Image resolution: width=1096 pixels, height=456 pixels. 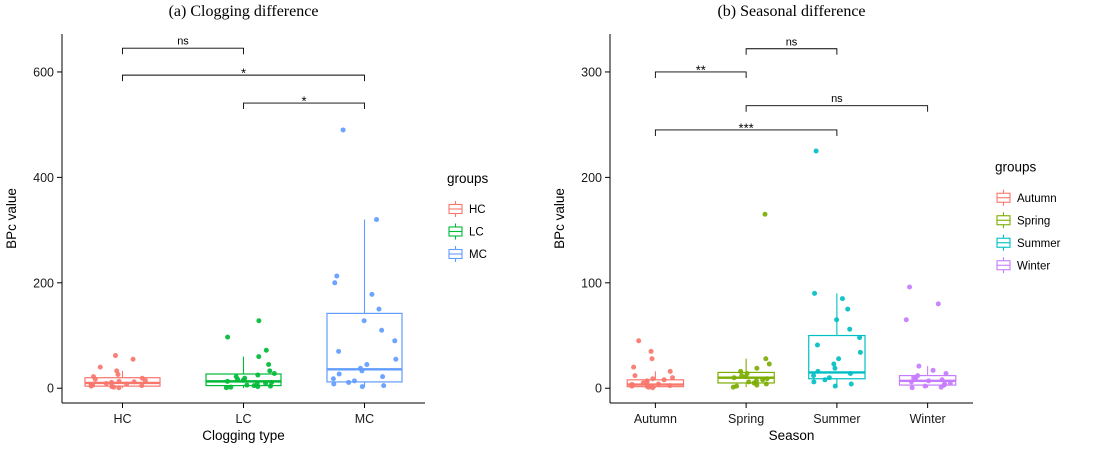 I want to click on y-tick-label: 600, so click(x=43, y=72).